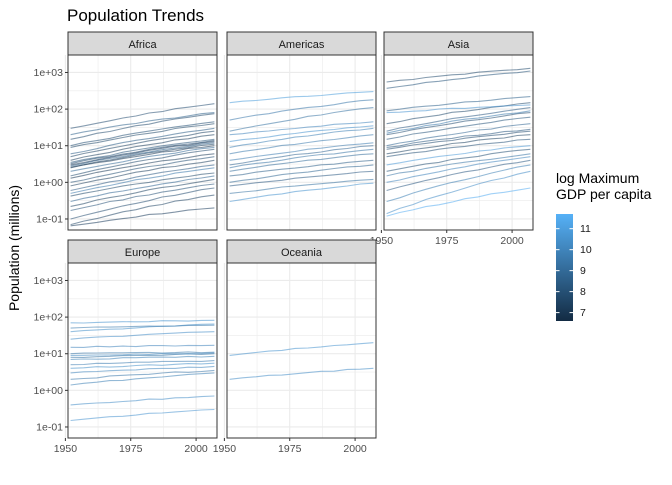  Describe the element at coordinates (49, 183) in the screenshot. I see `y-tick-label: 1e+00` at that location.